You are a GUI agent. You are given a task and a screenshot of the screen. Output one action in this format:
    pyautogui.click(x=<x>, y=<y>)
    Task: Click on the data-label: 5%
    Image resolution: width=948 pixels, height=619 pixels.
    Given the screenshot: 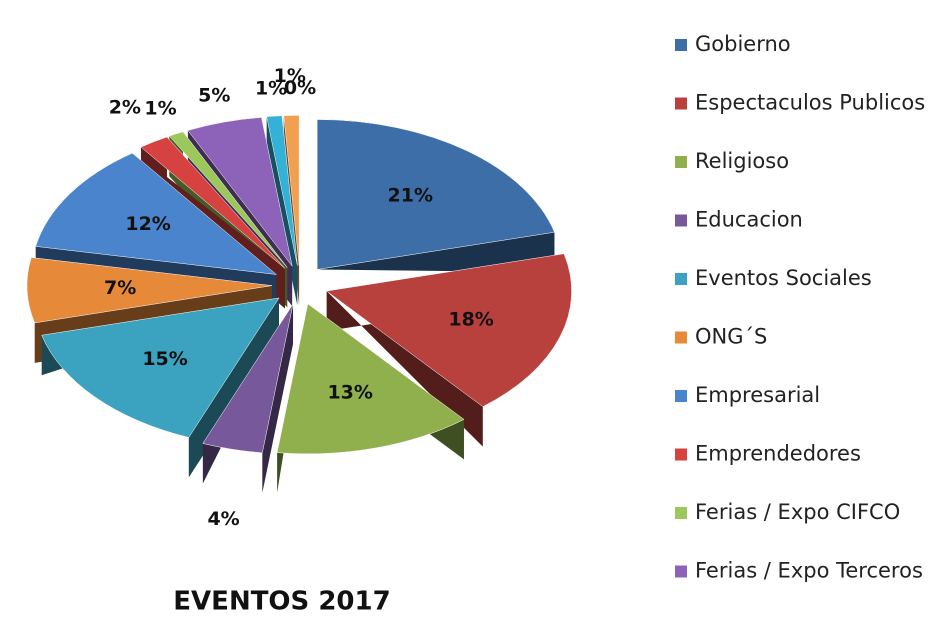 What is the action you would take?
    pyautogui.click(x=214, y=95)
    